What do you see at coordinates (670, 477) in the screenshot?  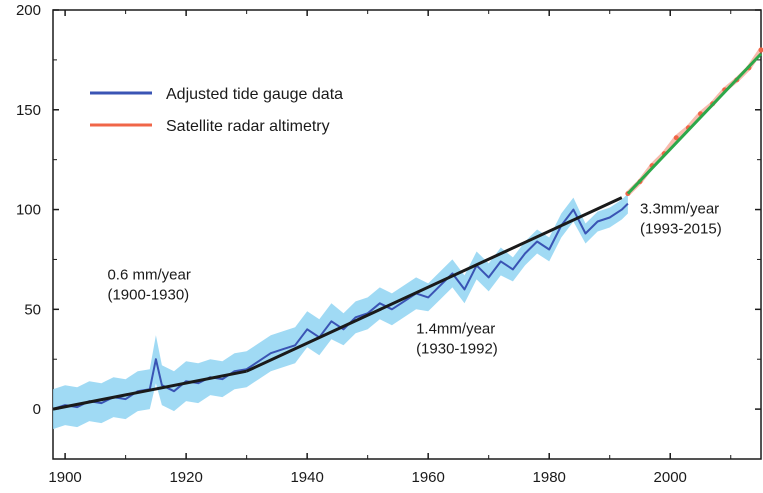 I see `x-tick-label: 2000` at bounding box center [670, 477].